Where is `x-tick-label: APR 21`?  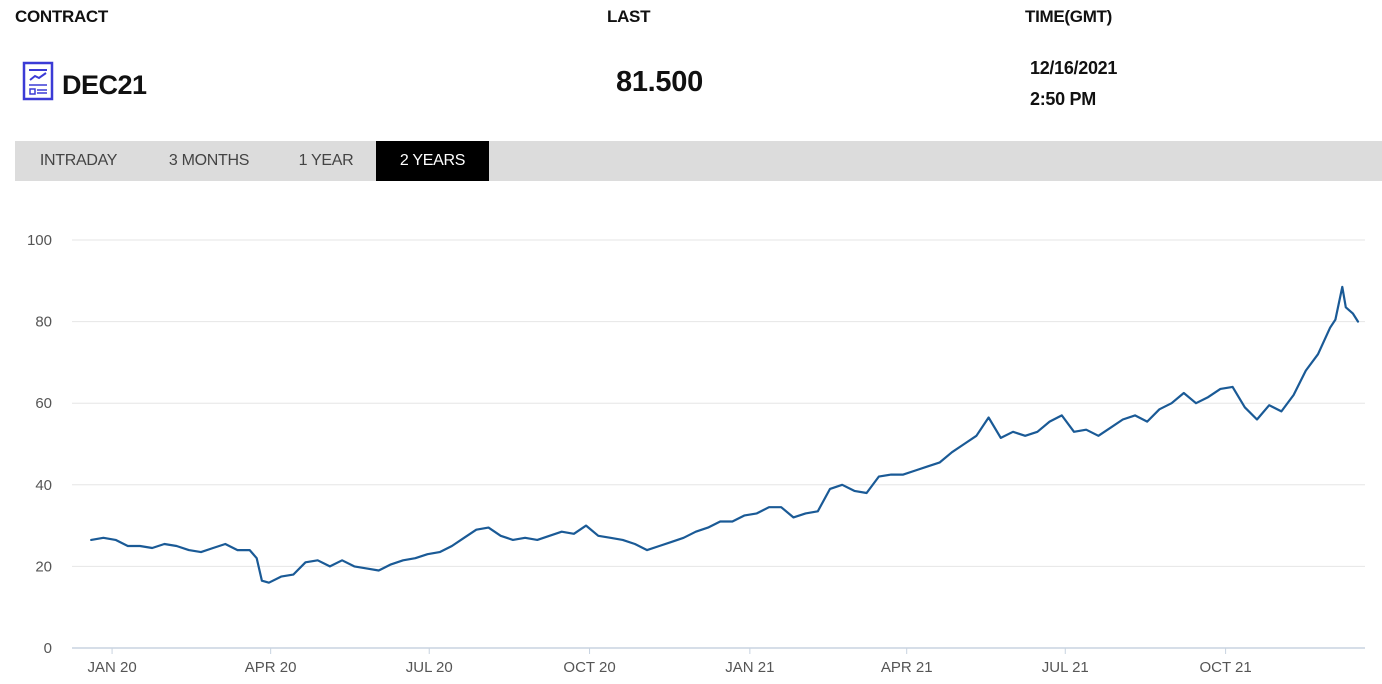
x-tick-label: APR 21 is located at coordinates (907, 667).